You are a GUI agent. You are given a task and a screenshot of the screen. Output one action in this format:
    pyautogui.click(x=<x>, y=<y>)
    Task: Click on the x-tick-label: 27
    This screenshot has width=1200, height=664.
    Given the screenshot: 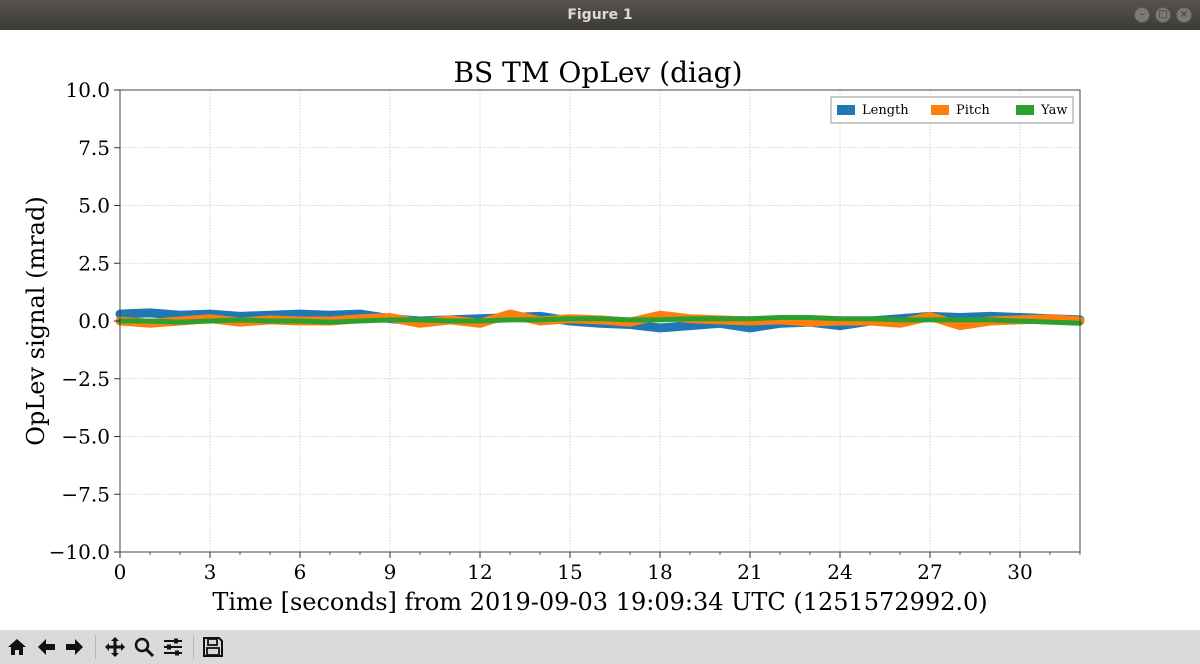 What is the action you would take?
    pyautogui.click(x=929, y=572)
    